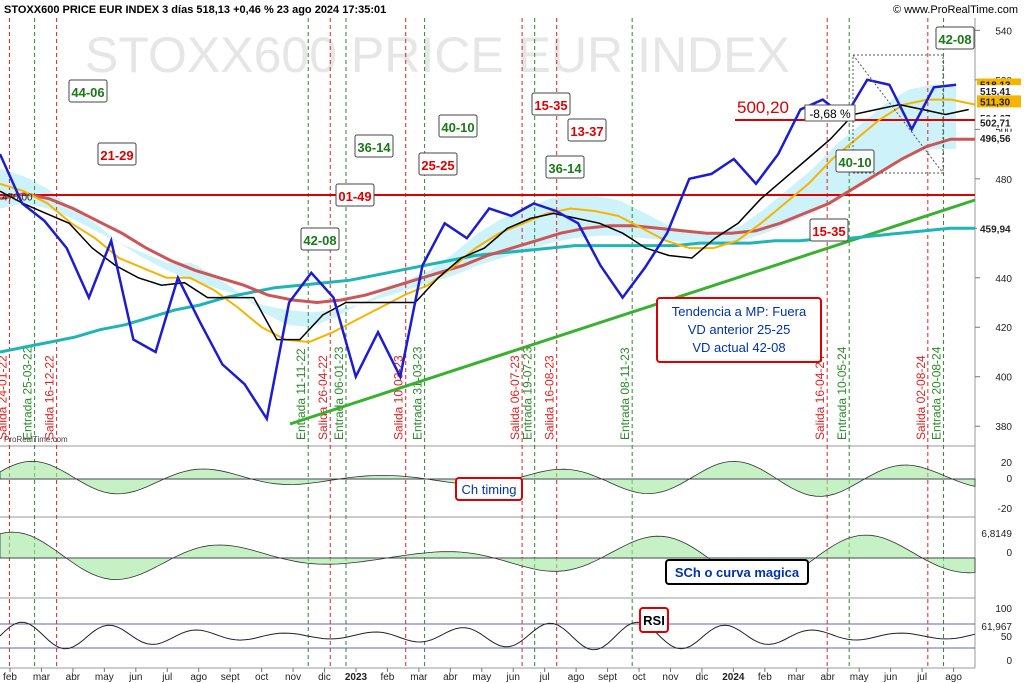 The height and width of the screenshot is (683, 1024). Describe the element at coordinates (323, 397) in the screenshot. I see `signal-label: Salida 26-04-22` at that location.